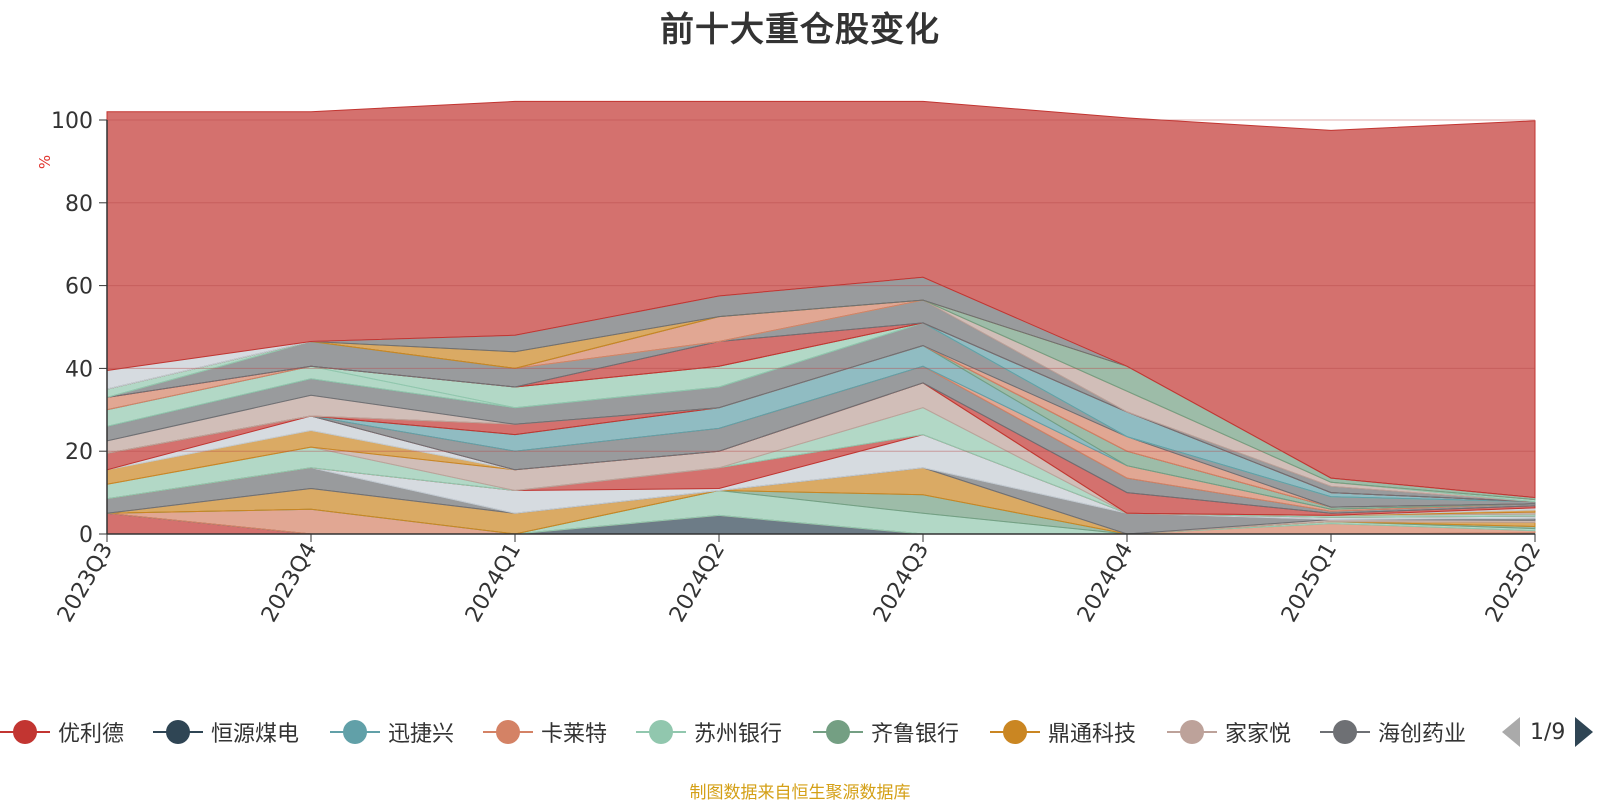 This screenshot has height=803, width=1600. What do you see at coordinates (421, 734) in the screenshot?
I see `legend-label: 迅捷兴` at bounding box center [421, 734].